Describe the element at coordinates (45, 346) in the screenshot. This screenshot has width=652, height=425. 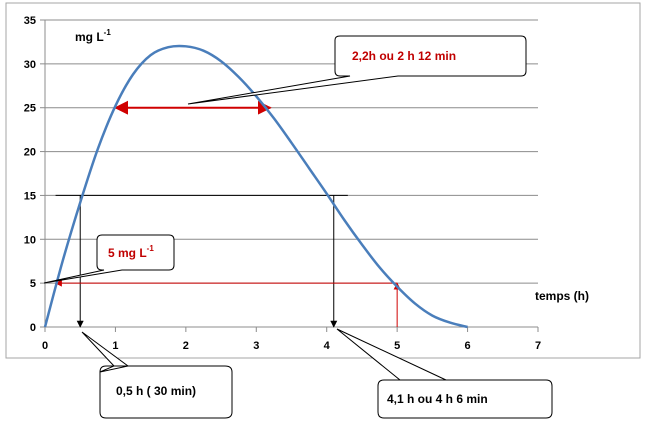
I see `x-tick-label: 0` at that location.